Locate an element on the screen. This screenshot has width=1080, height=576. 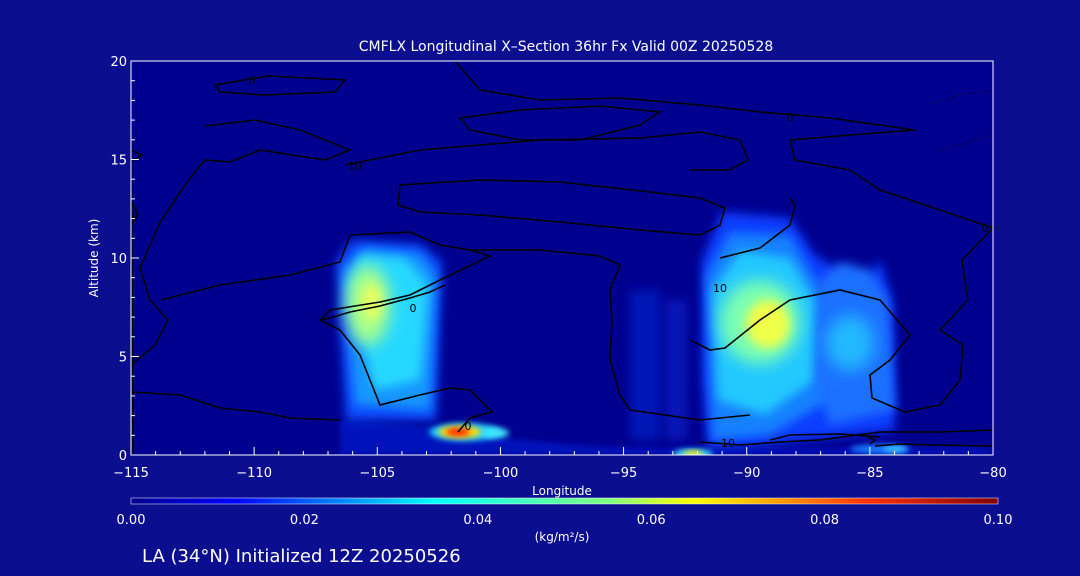
y-axis-label: Altitude (km) is located at coordinates (94, 258).